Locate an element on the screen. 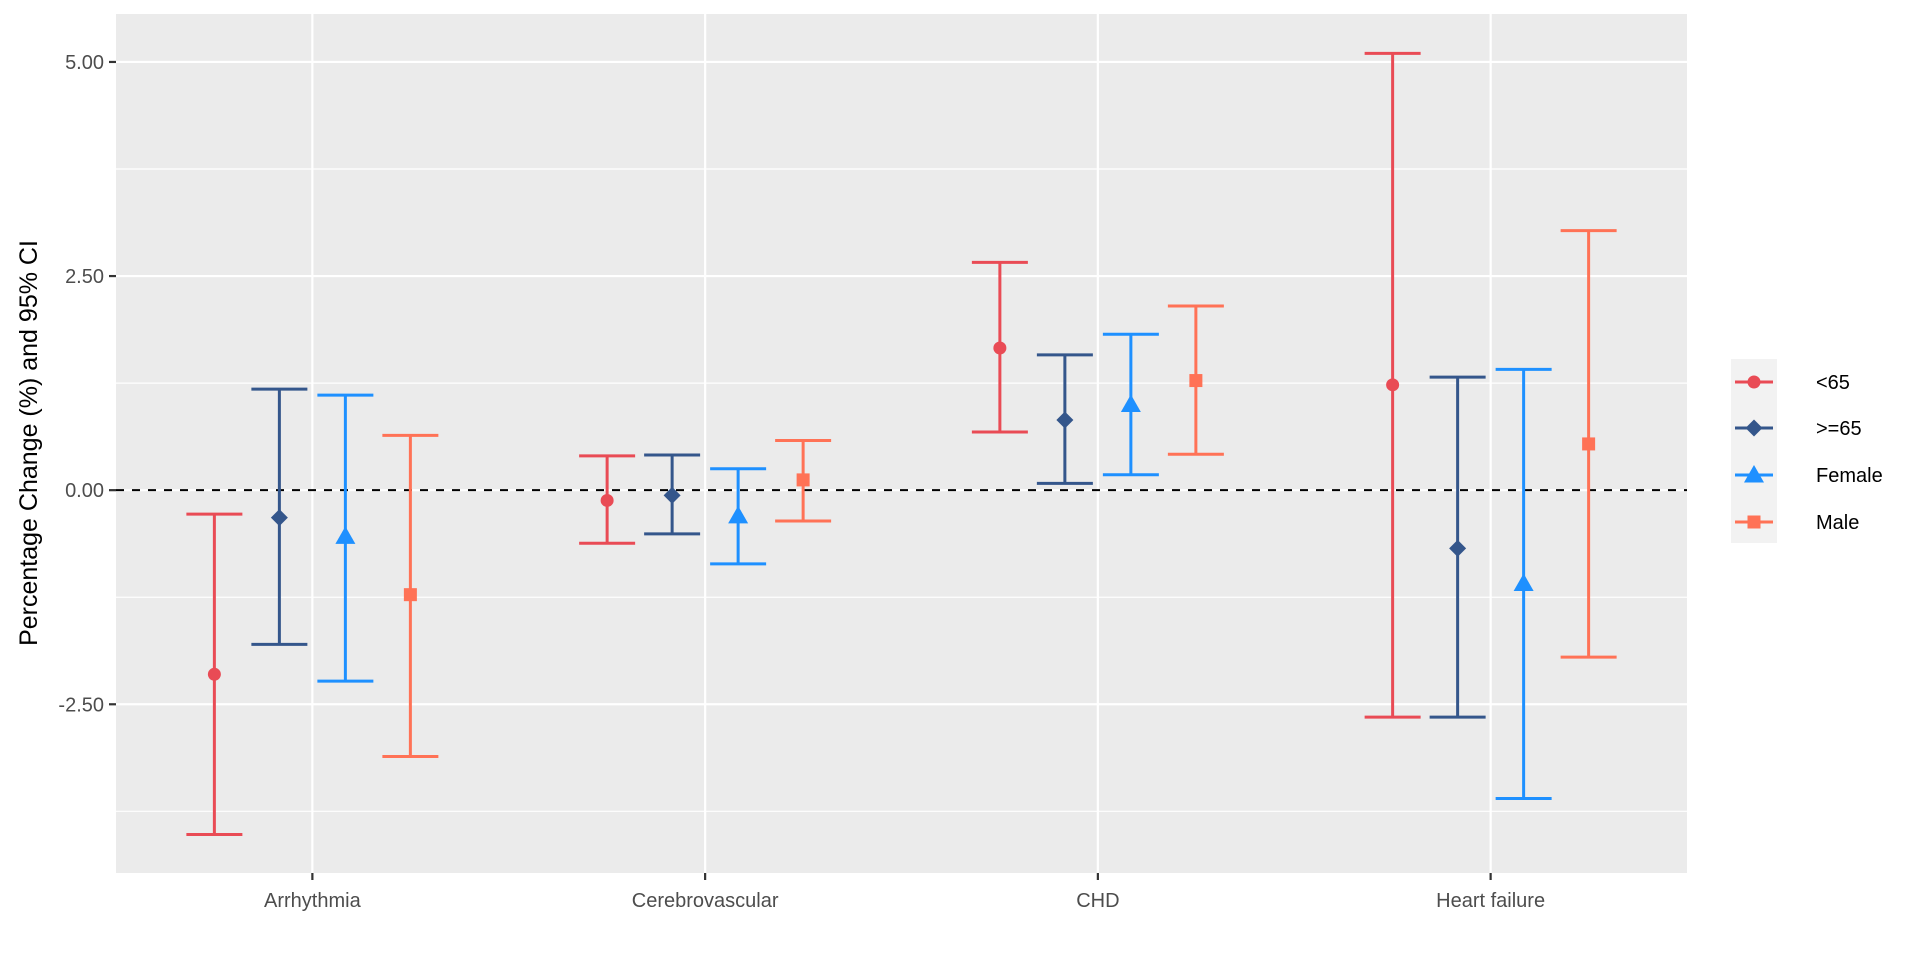 This screenshot has height=960, width=1920. legend-key-triangle-icon is located at coordinates (1754, 474).